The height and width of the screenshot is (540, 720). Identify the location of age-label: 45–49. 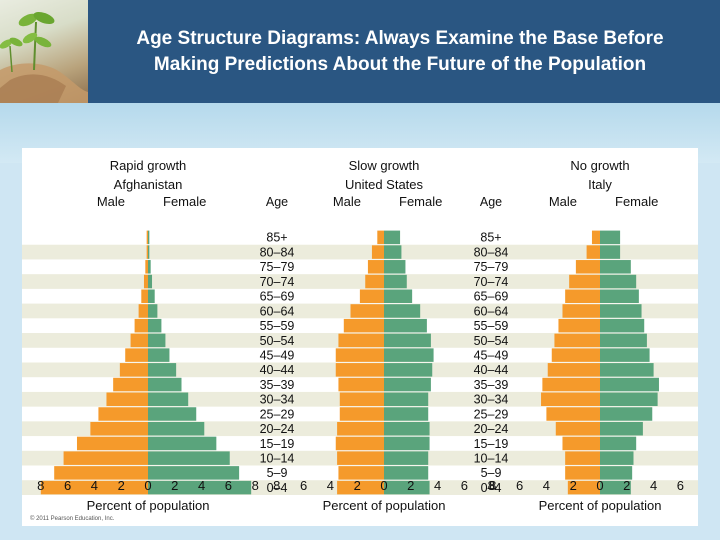
(491, 355).